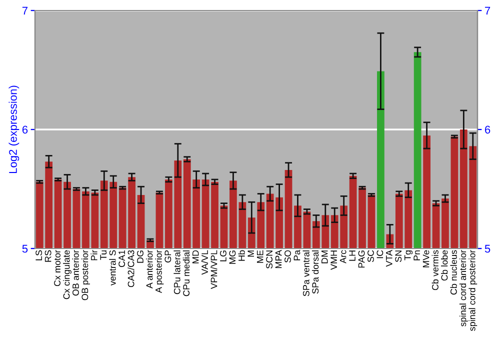 The height and width of the screenshot is (350, 500). I want to click on x-tick-label: Tg, so click(408, 255).